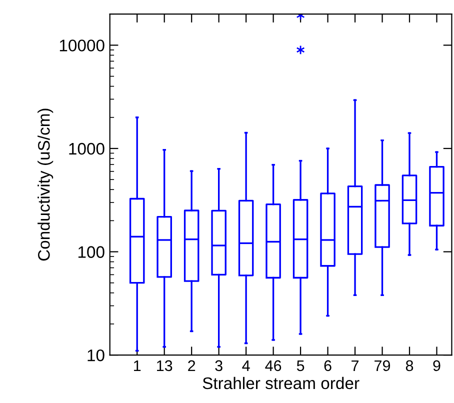 The width and height of the screenshot is (454, 403). I want to click on x-axis-title: Strahler stream order, so click(281, 383).